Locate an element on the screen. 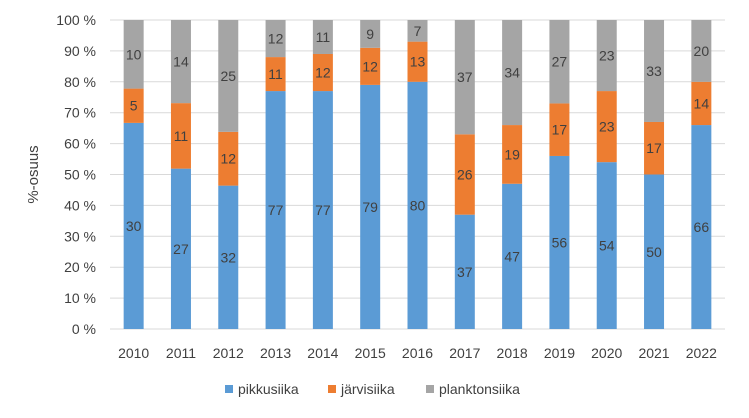 The height and width of the screenshot is (418, 749). data-label: 25 is located at coordinates (228, 76).